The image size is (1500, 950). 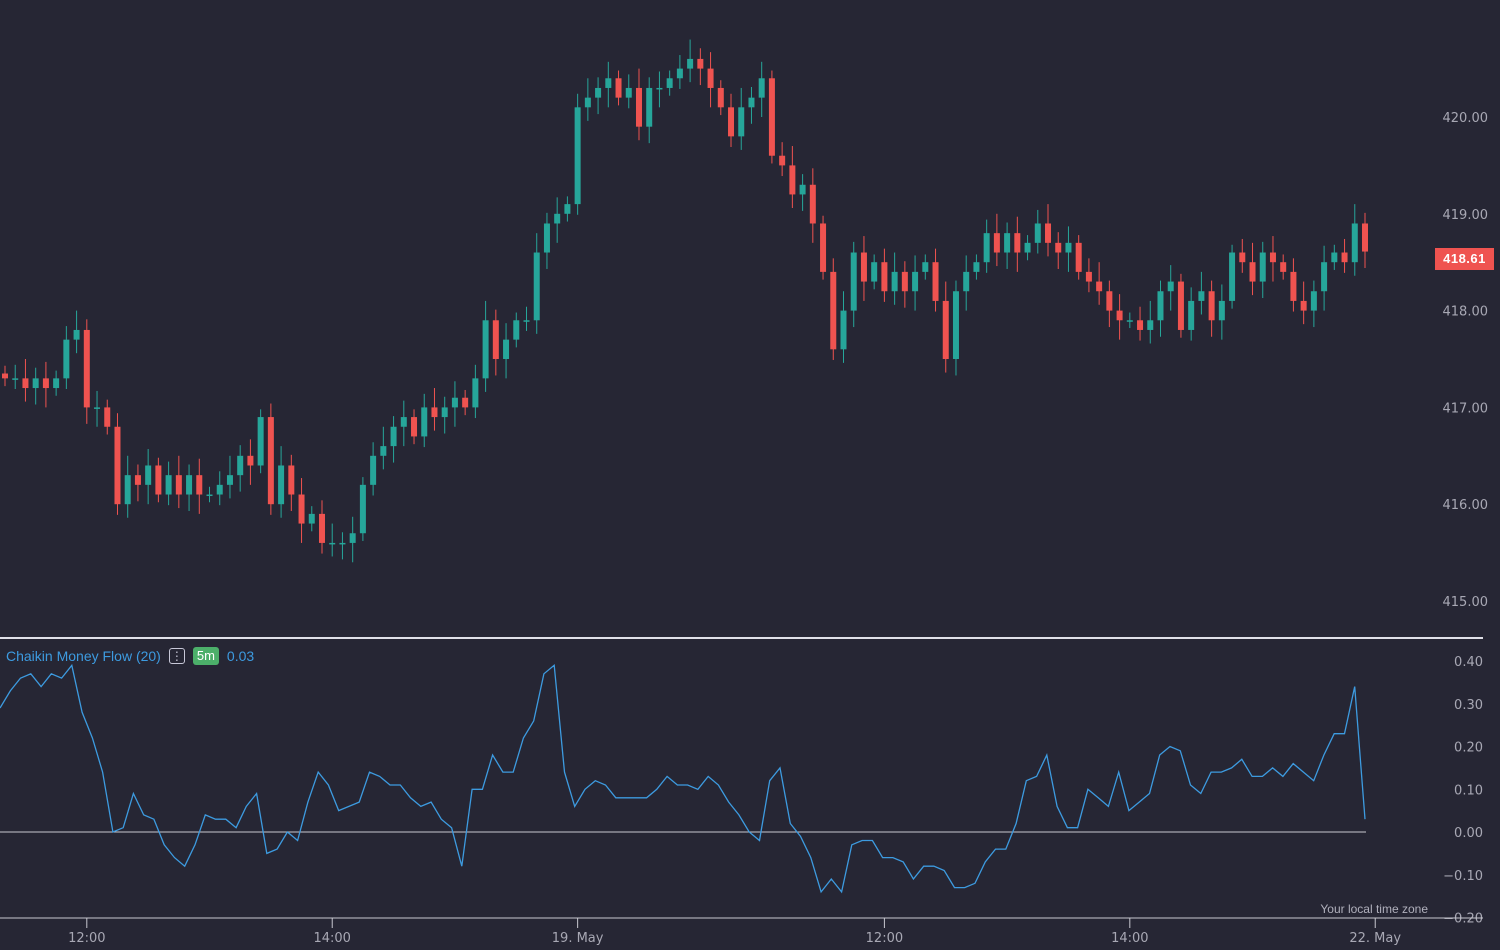 I want to click on indicator-title: Chaikin Money Flow (20), so click(x=83, y=656).